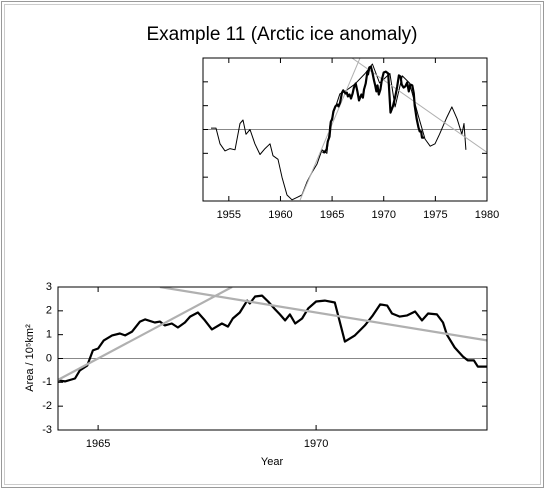  I want to click on y-tick-label: 3, so click(49, 287).